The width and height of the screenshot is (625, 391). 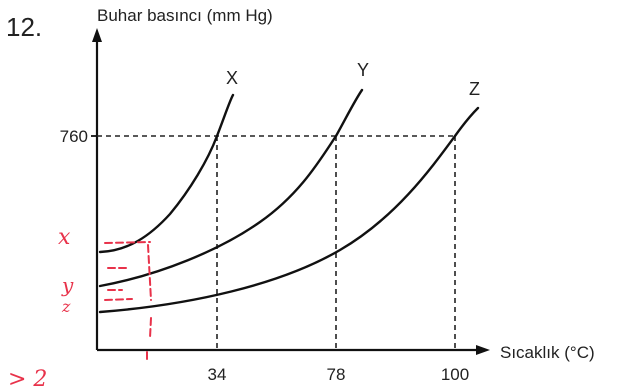 What do you see at coordinates (232, 78) in the screenshot?
I see `series-label-x: X` at bounding box center [232, 78].